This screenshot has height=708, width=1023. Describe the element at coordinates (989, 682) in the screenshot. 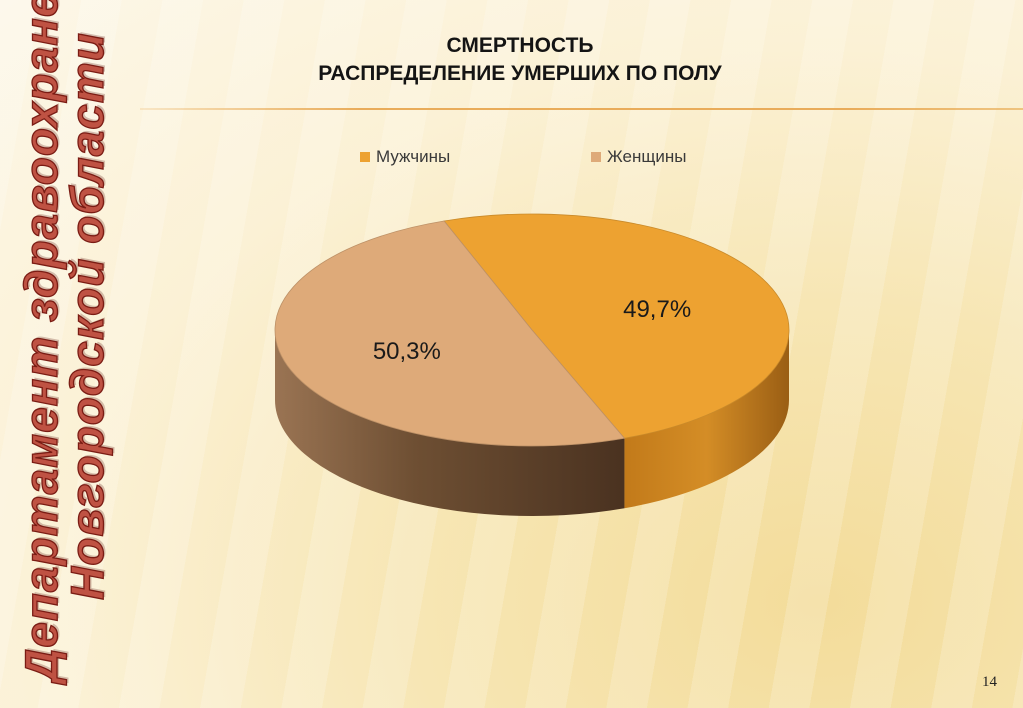

I see `page-number: 14` at that location.